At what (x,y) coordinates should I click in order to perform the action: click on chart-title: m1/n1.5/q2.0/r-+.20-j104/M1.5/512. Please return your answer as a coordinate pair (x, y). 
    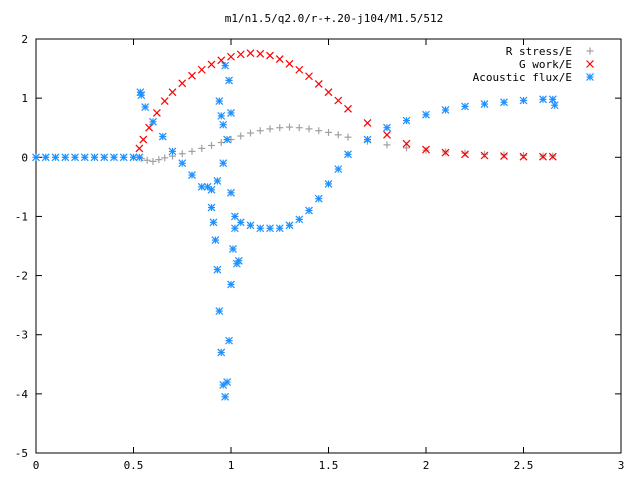
    Looking at the image, I should click on (334, 18).